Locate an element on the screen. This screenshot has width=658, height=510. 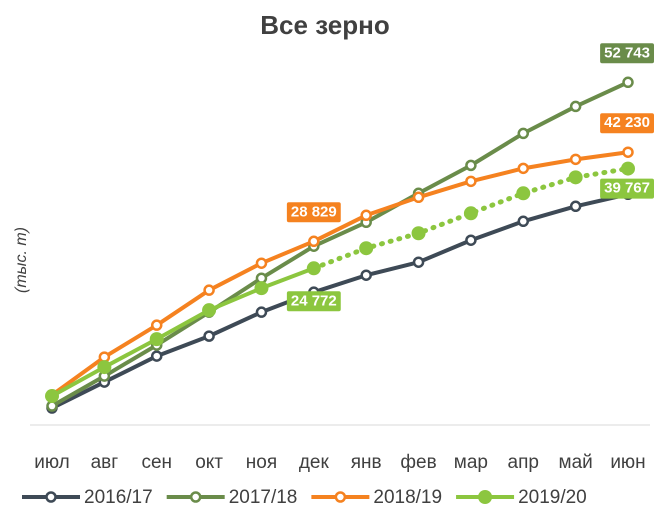
x-tick-label: окт is located at coordinates (209, 462).